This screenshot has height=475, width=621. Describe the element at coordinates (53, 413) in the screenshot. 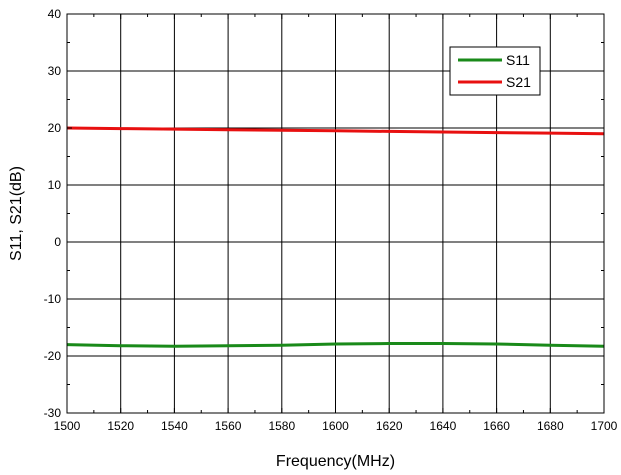

I see `y-tick-label: -30` at that location.